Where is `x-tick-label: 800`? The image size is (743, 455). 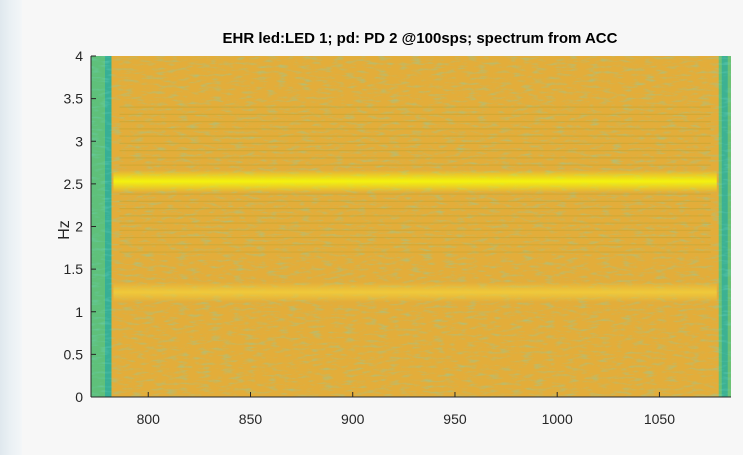
x-tick-label: 800 is located at coordinates (149, 419).